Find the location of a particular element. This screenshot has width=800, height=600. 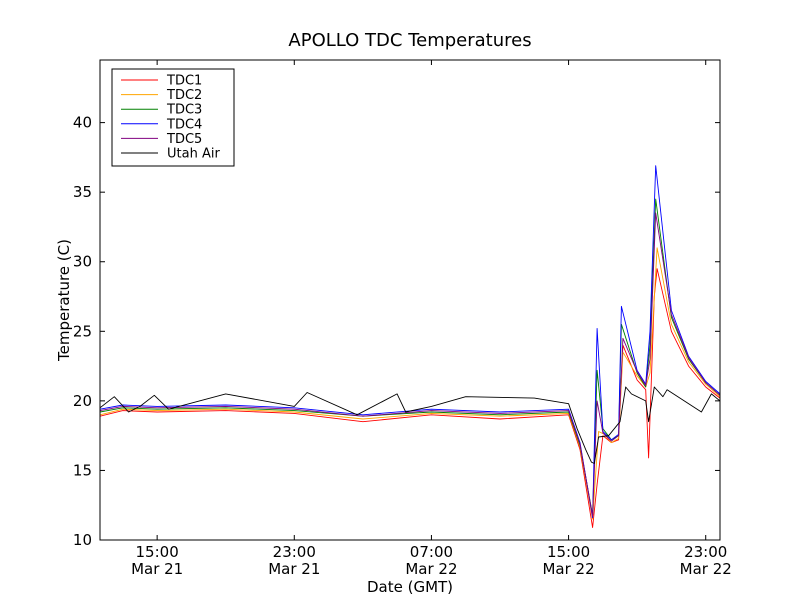

y-tick-label: 20 is located at coordinates (82, 401).